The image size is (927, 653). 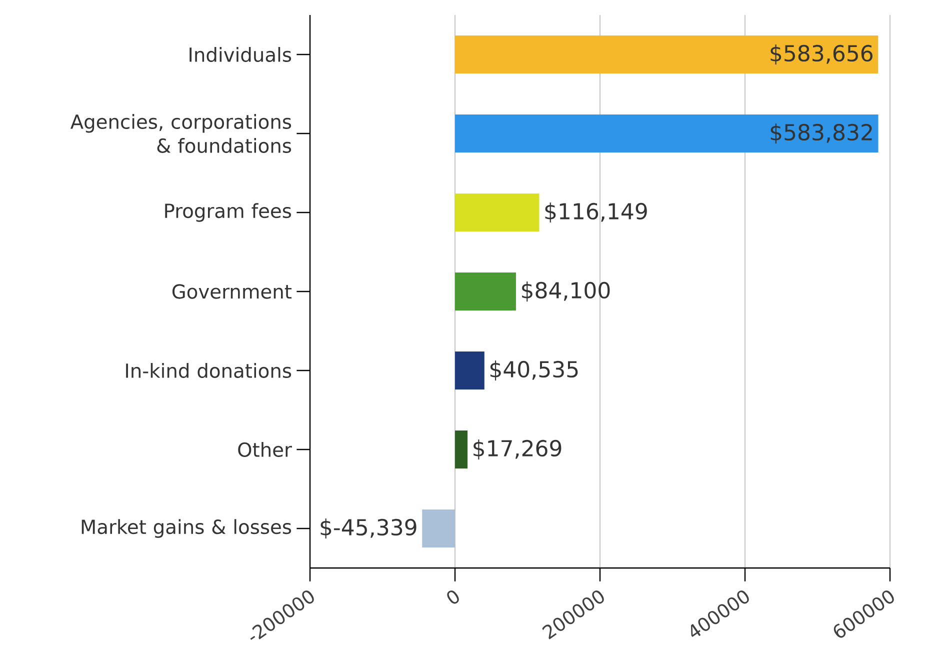 I want to click on y-tick-label: Other, so click(x=265, y=449).